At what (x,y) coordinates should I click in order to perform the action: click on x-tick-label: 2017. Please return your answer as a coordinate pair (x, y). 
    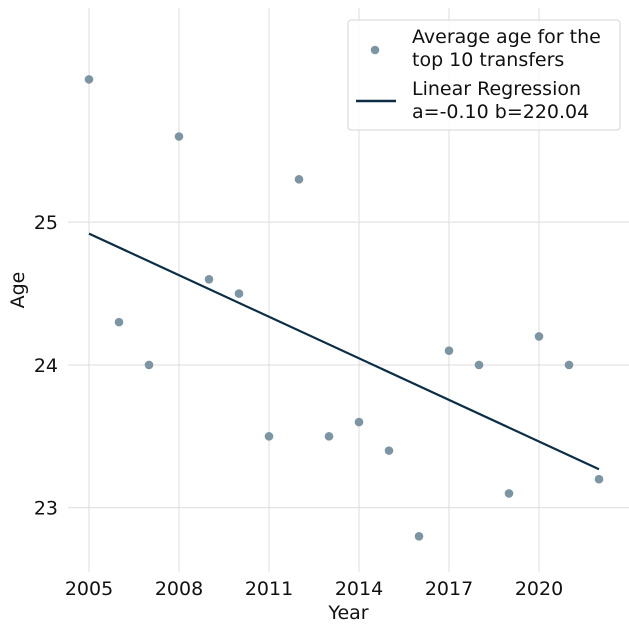
    Looking at the image, I should click on (449, 589).